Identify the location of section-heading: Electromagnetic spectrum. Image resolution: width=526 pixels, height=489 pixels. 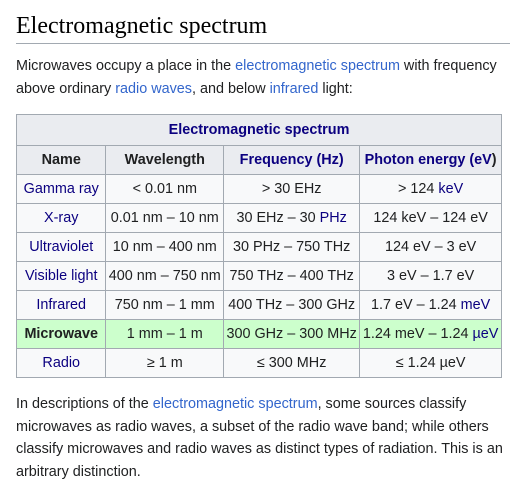
(263, 22).